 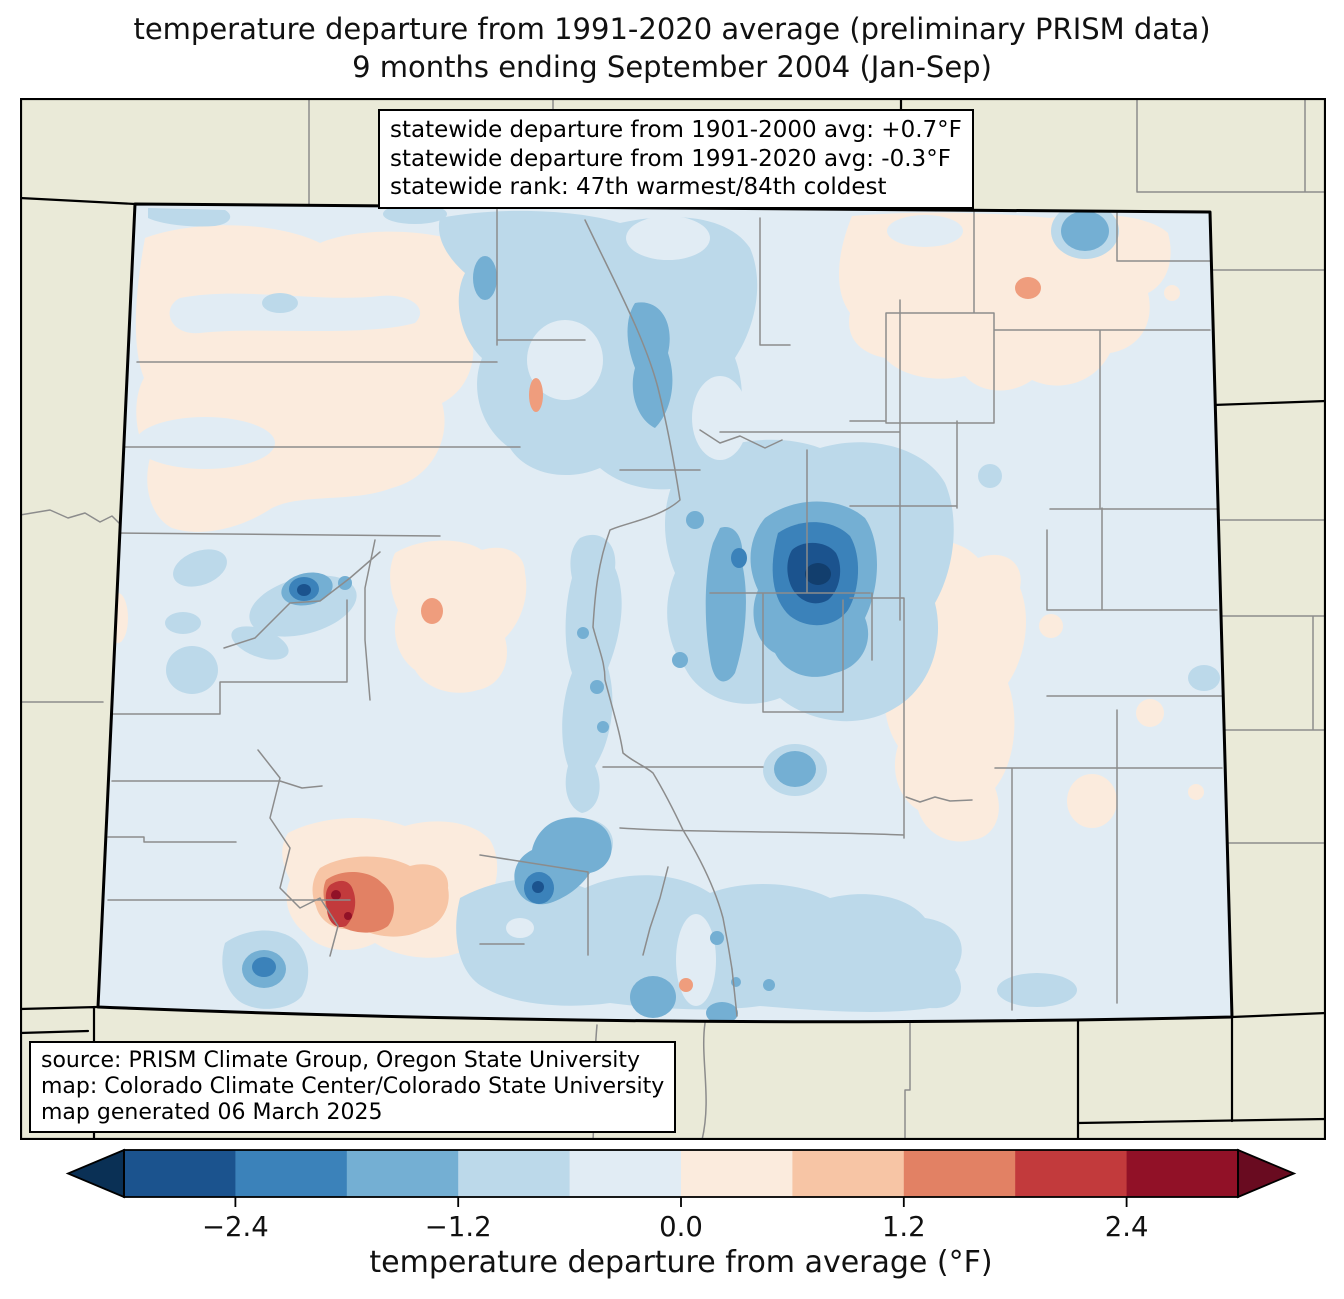 I want to click on colorbar: −2.4 −1.2 0.0 1.2 2.4, so click(x=681, y=1195).